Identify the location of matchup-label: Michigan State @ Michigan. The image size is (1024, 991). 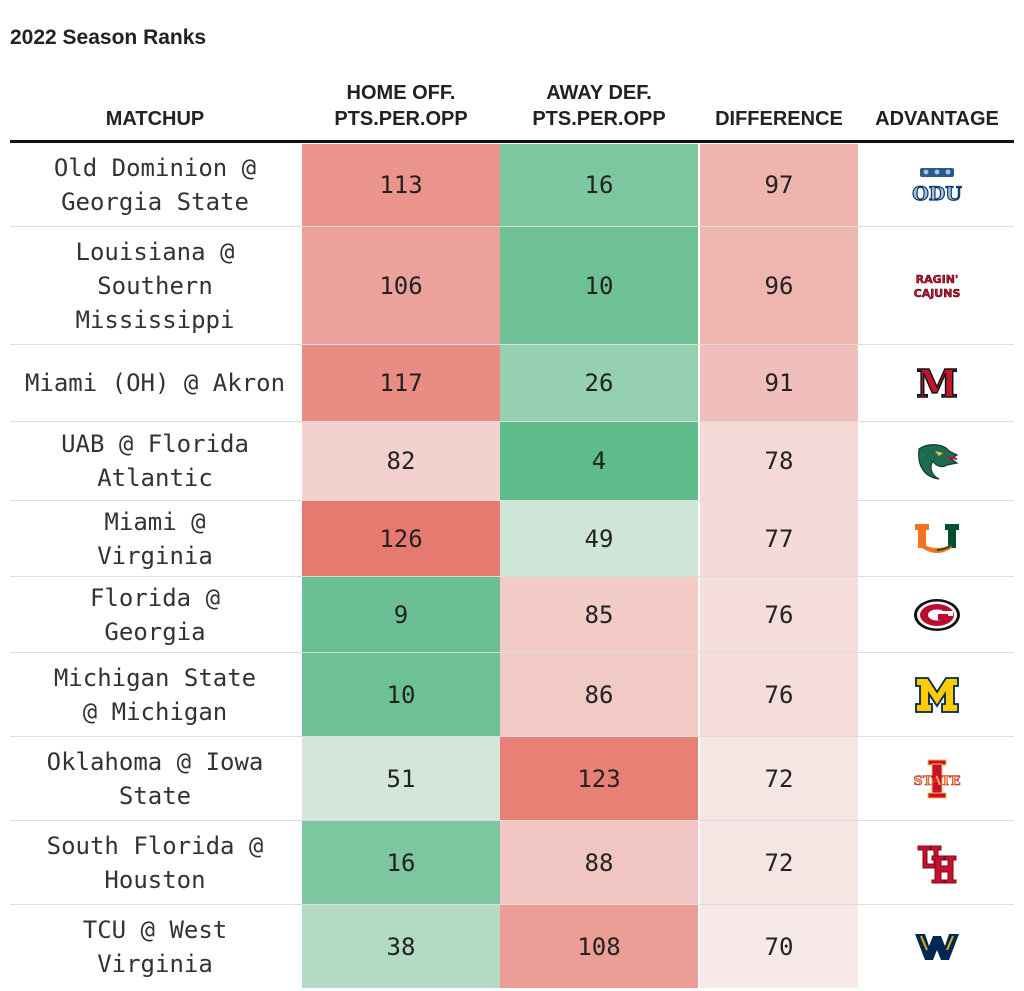
(155, 694).